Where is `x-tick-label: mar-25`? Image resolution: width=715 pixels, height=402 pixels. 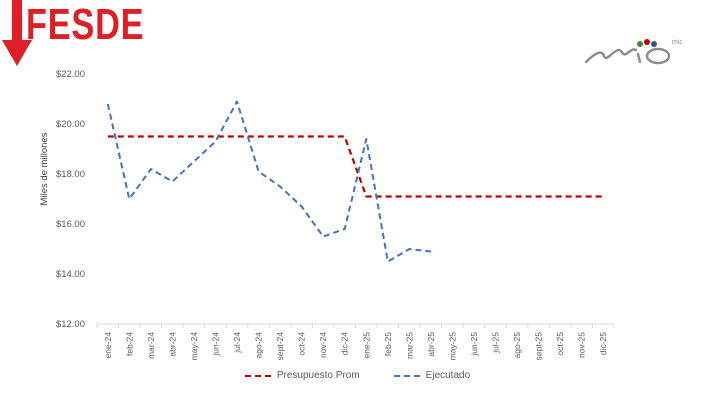
x-tick-label: mar-25 is located at coordinates (409, 345).